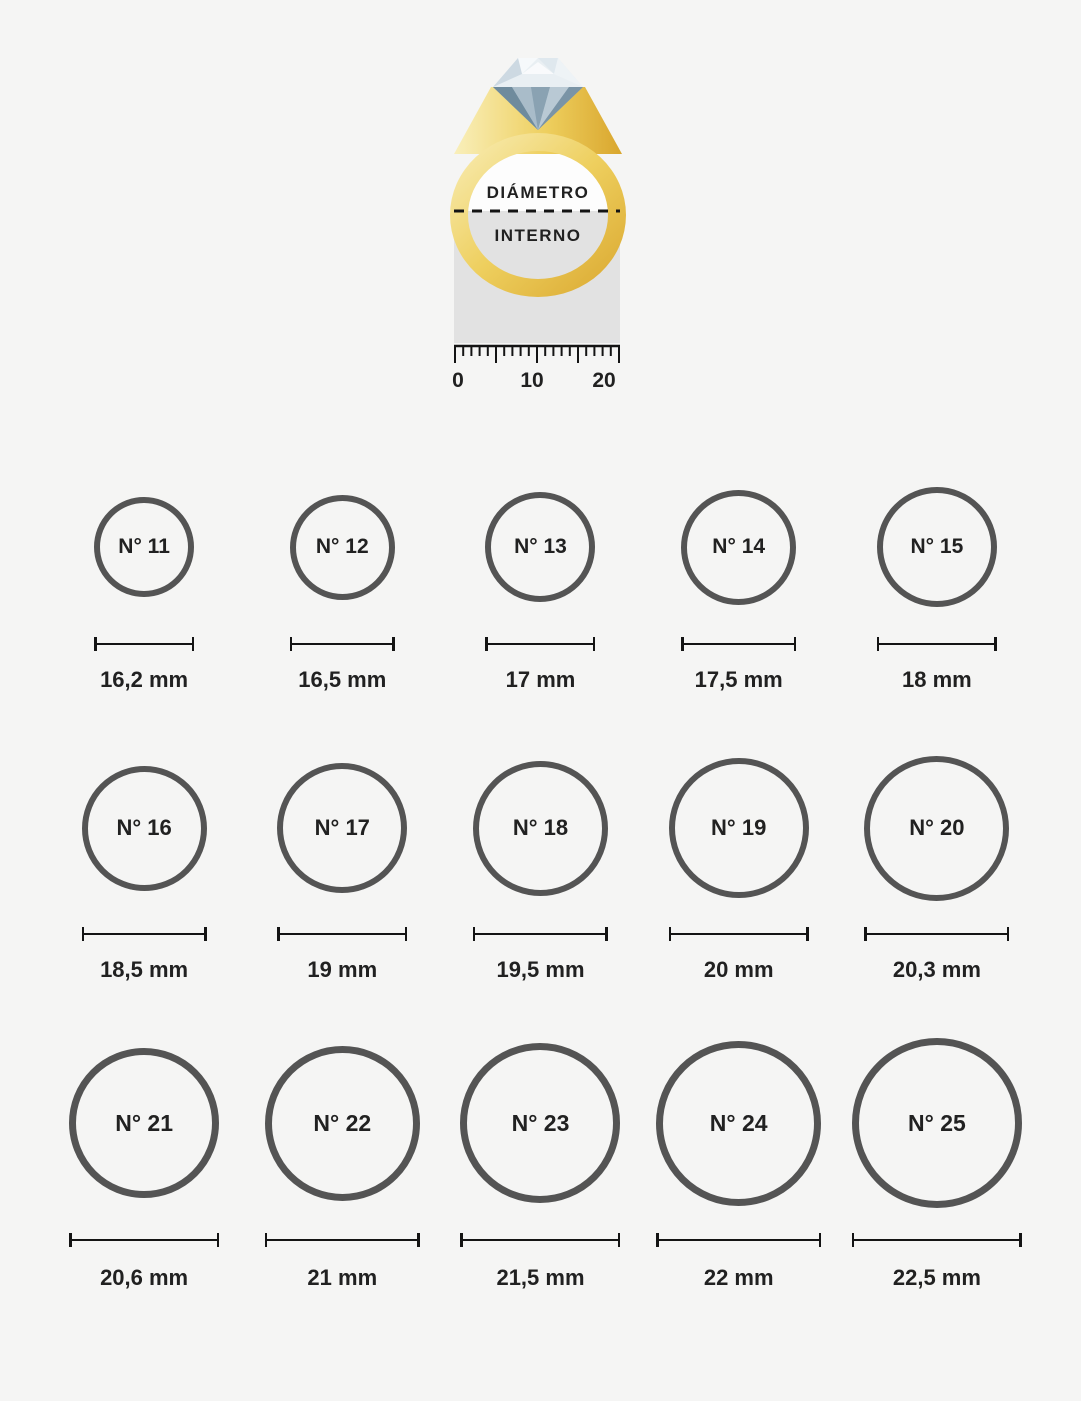 Image resolution: width=1081 pixels, height=1401 pixels. I want to click on ring-circle: N° 13, so click(540, 547).